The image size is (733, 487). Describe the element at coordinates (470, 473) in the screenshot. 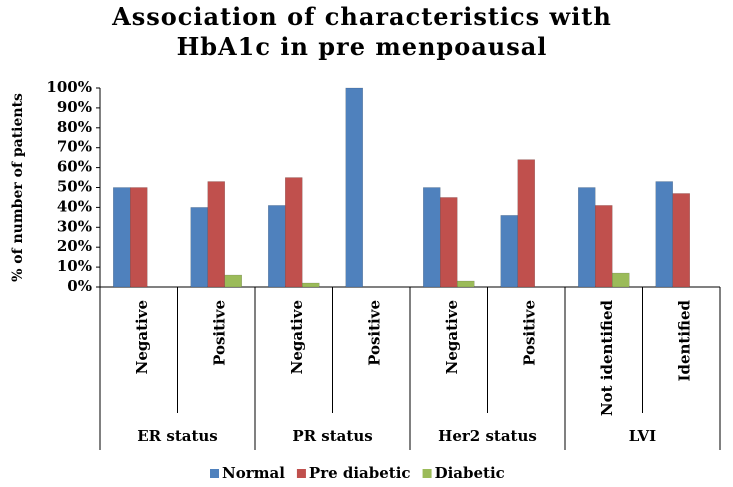

I see `legend-label: Diabetic` at that location.